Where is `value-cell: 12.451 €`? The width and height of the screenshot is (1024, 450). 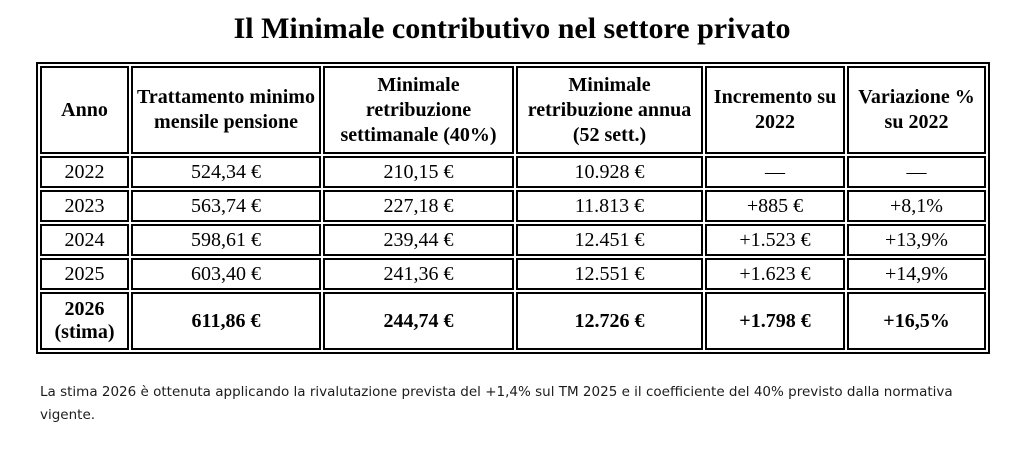
value-cell: 12.451 € is located at coordinates (609, 240).